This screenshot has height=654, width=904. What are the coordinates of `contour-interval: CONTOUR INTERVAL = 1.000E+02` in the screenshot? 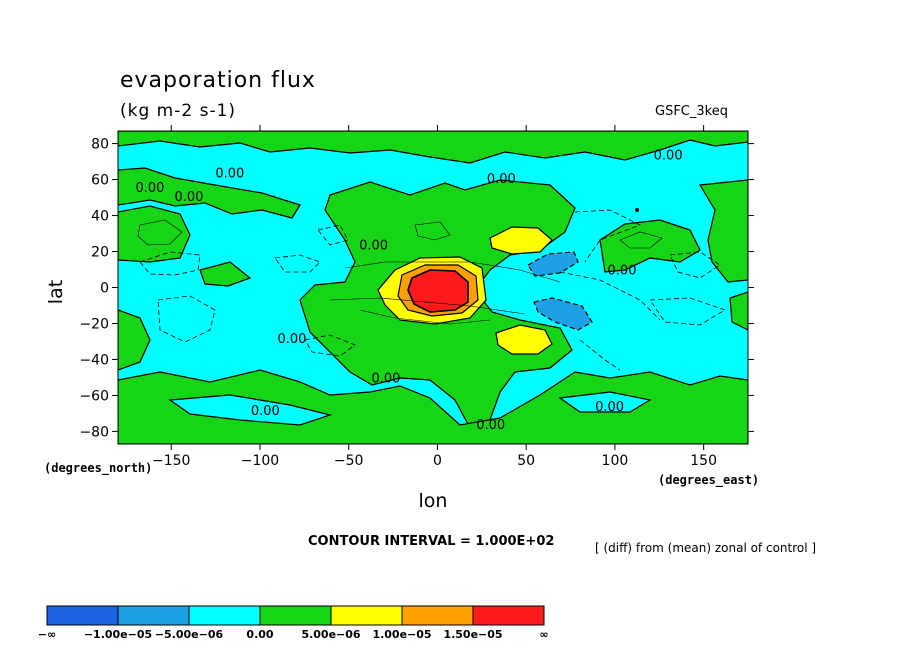 It's located at (431, 541).